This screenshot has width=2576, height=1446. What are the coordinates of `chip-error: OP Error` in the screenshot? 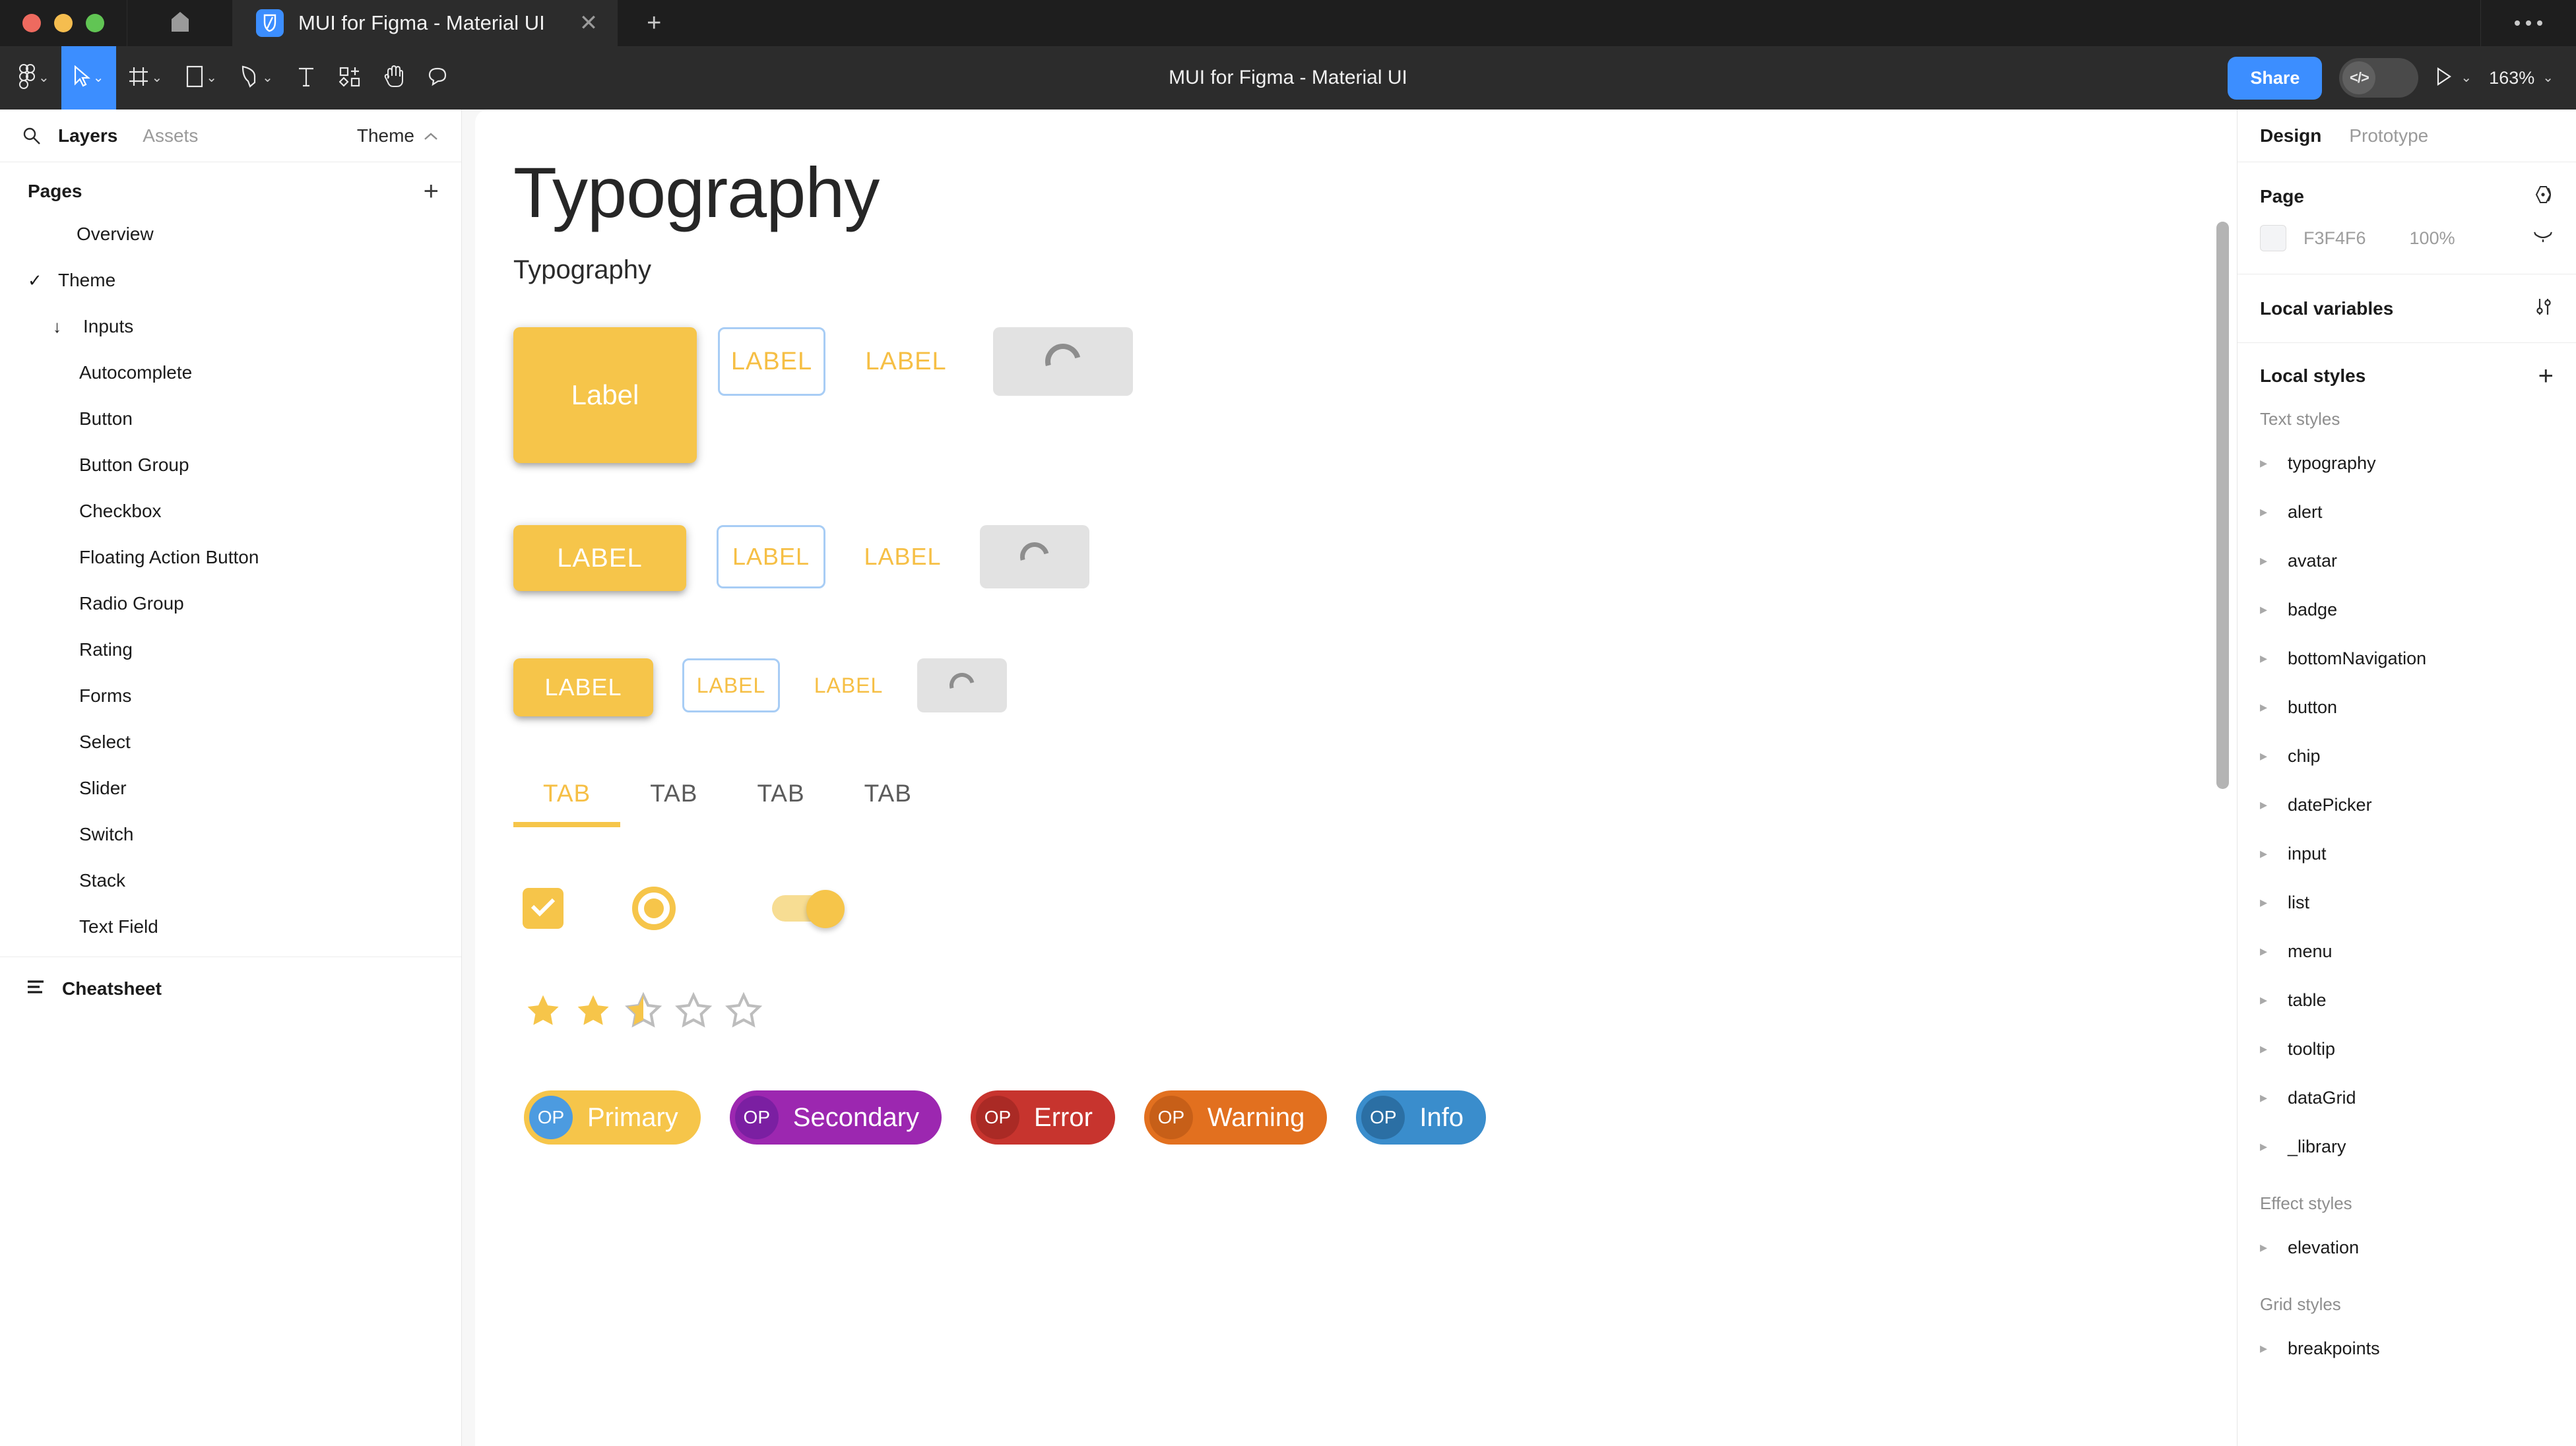 It's located at (1043, 1117).